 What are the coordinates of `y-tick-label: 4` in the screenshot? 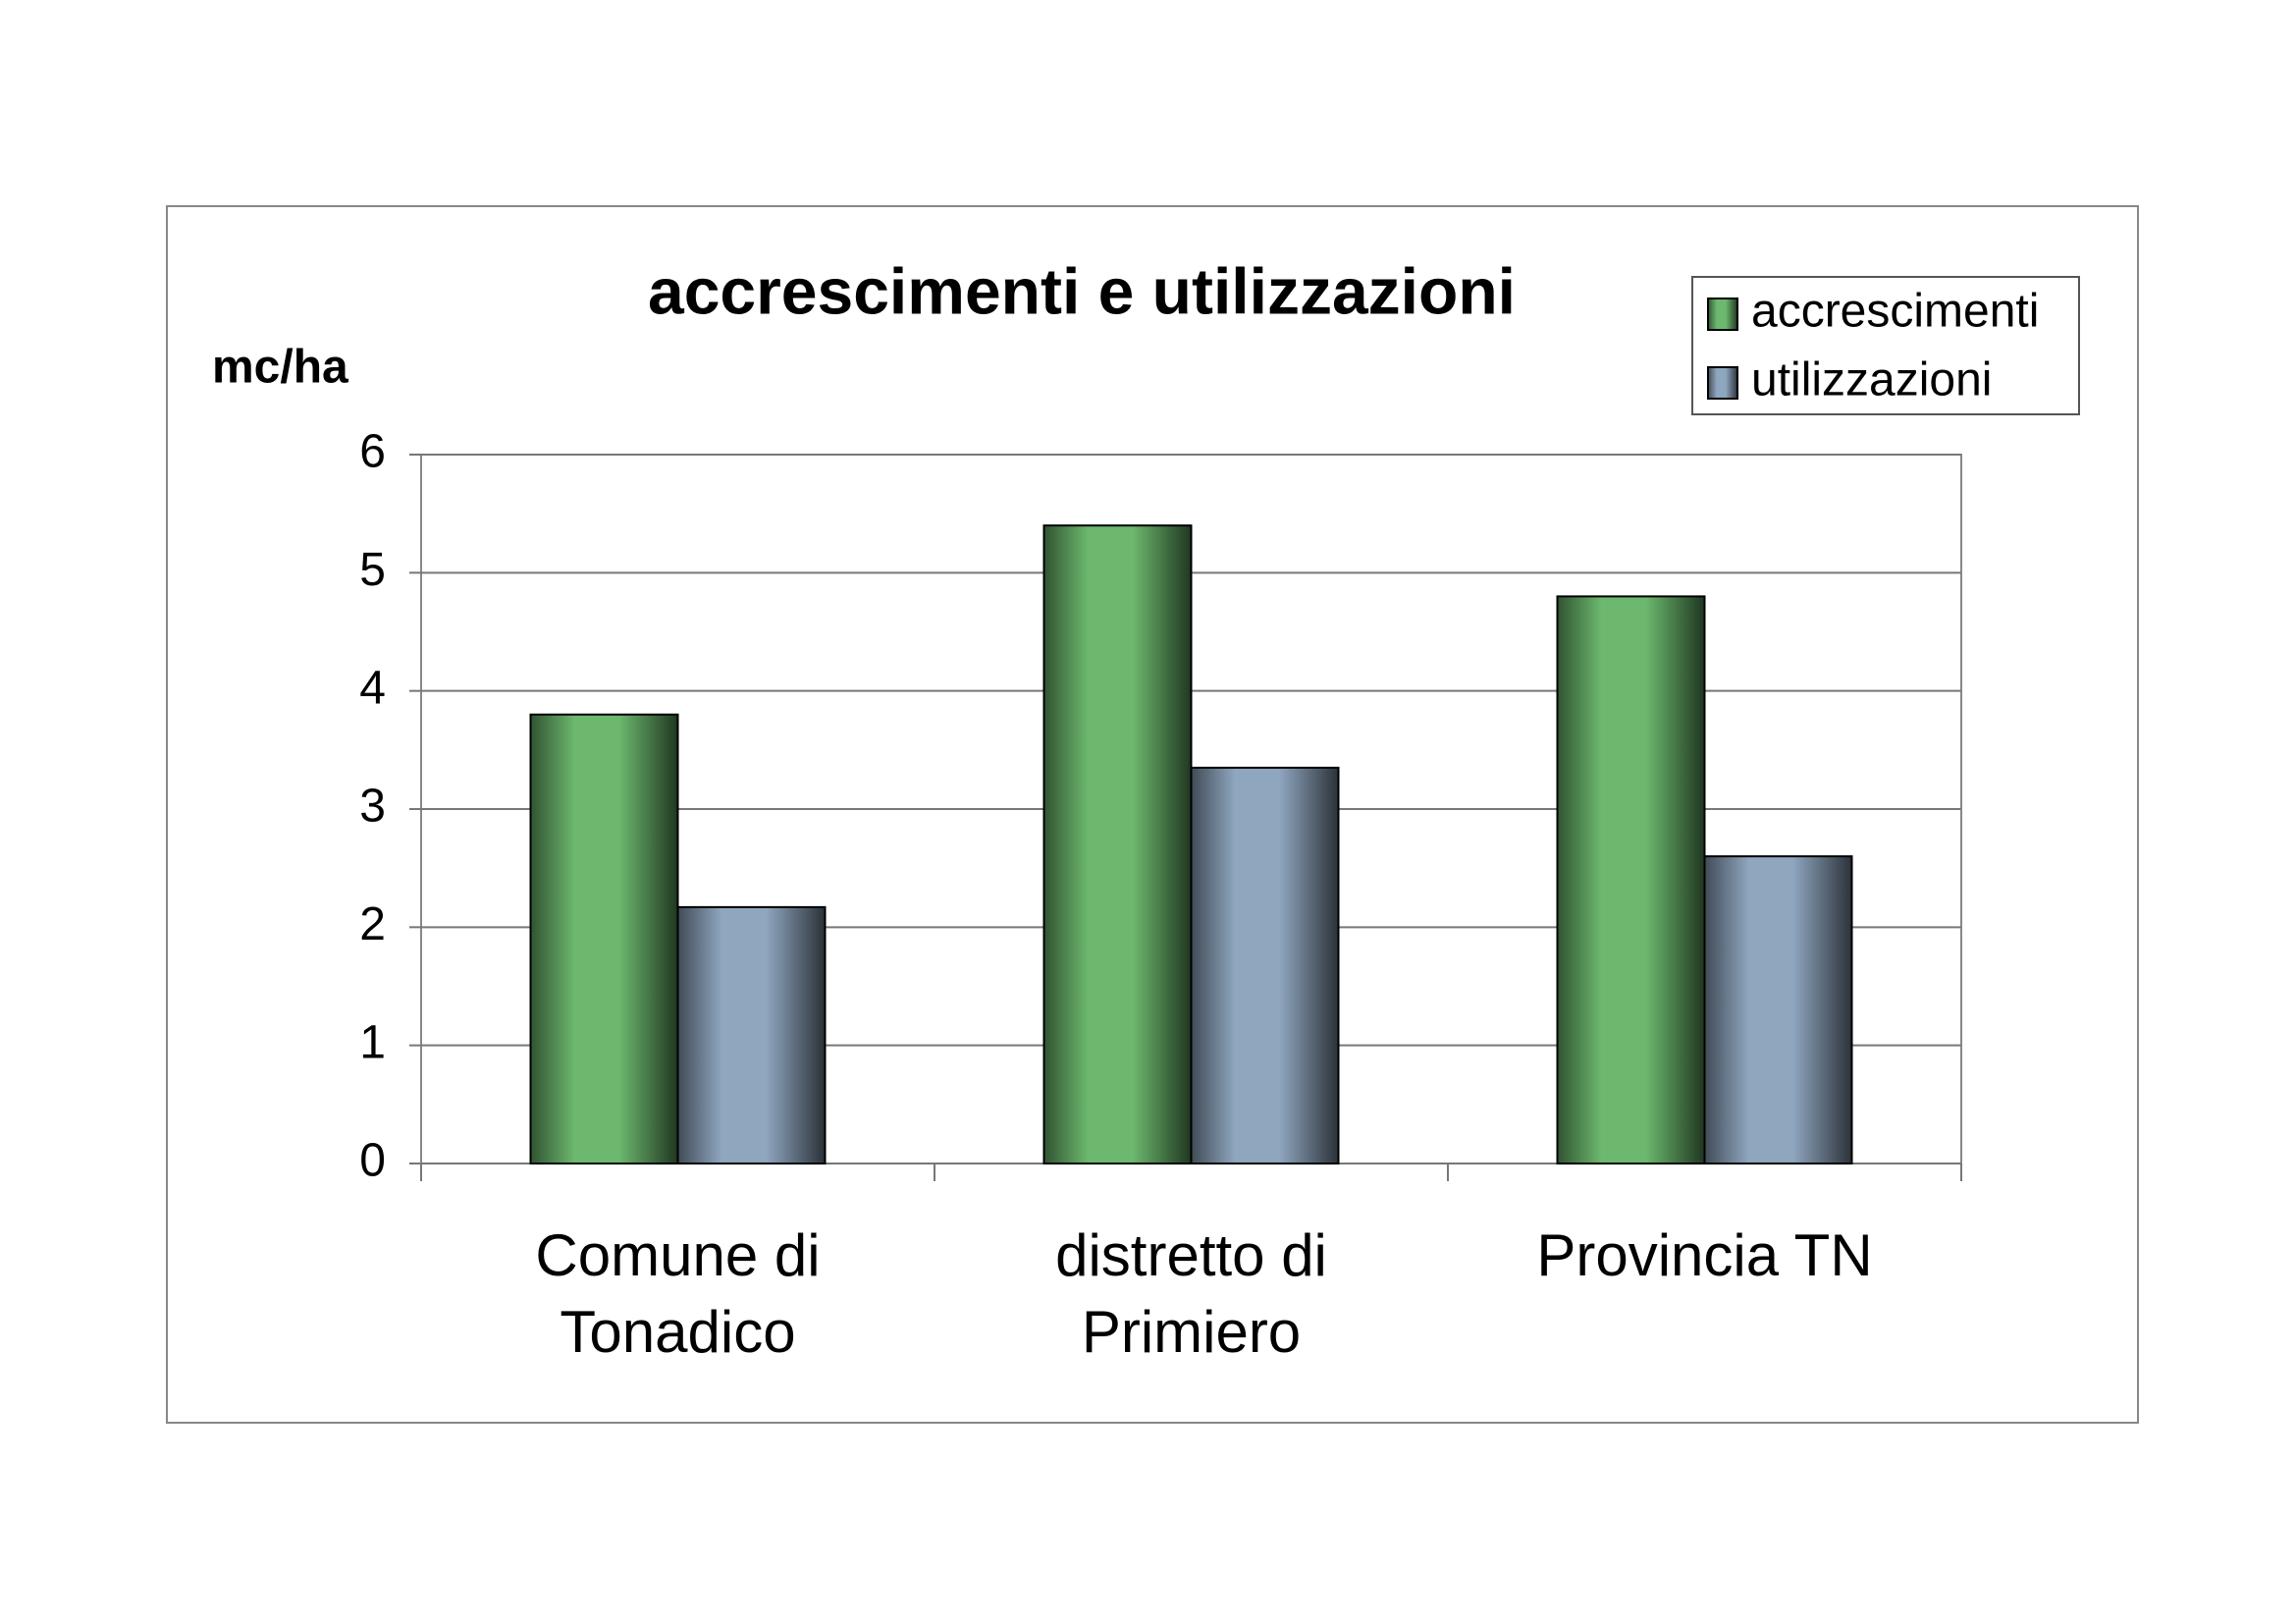 It's located at (372, 688).